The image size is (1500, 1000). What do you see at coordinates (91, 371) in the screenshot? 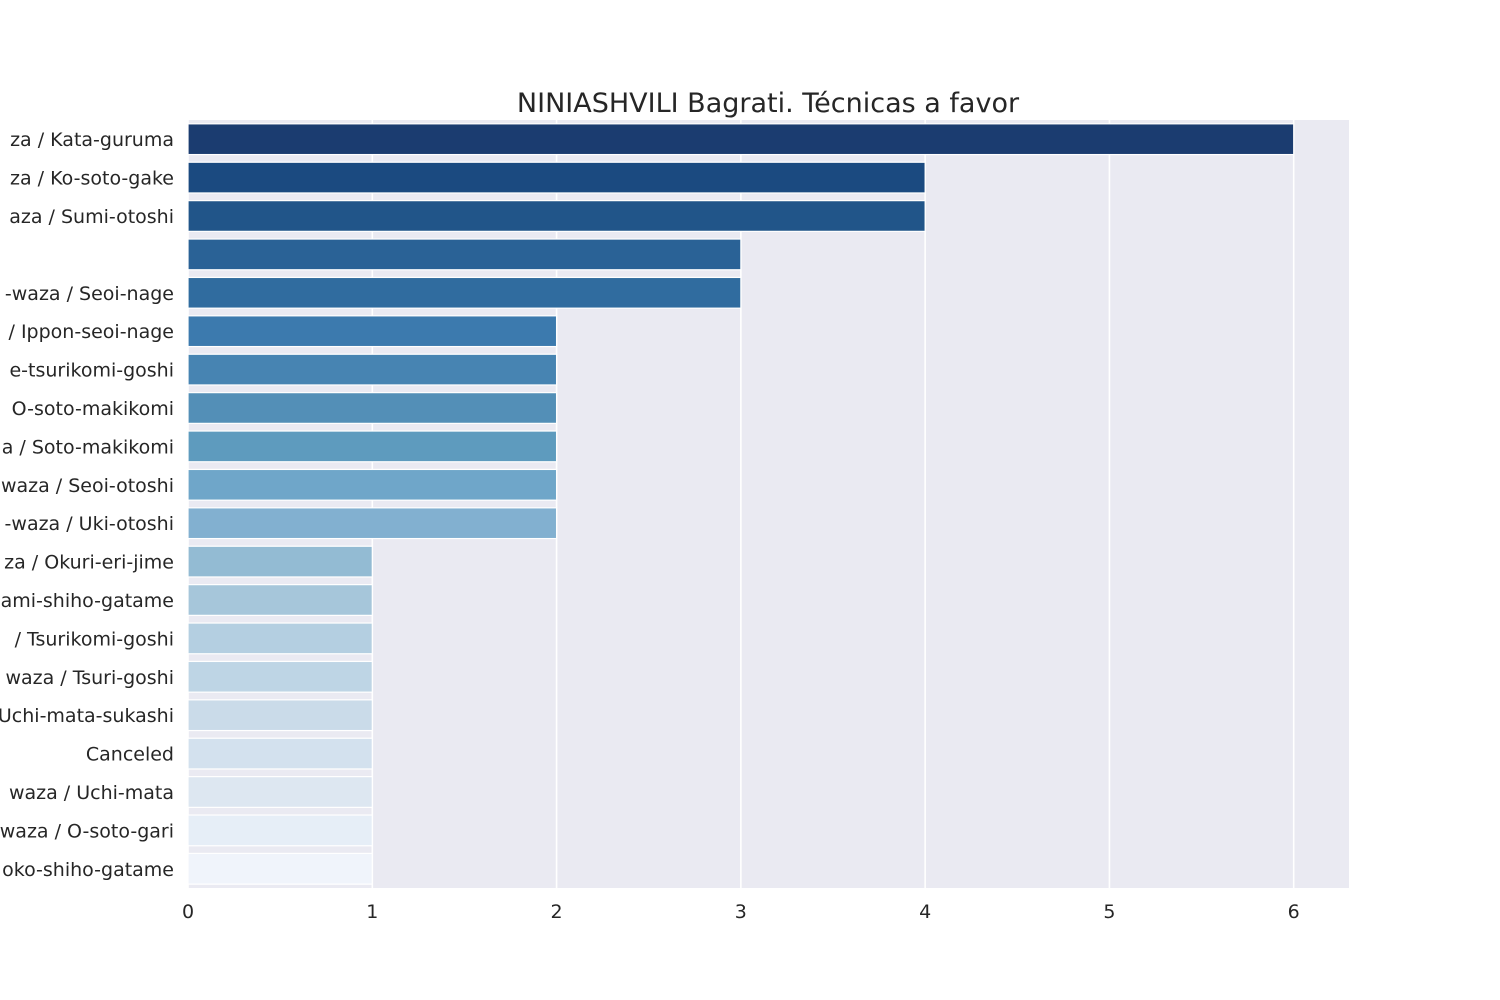
I see `y-tick-label: e-tsurikomi-goshi` at bounding box center [91, 371].